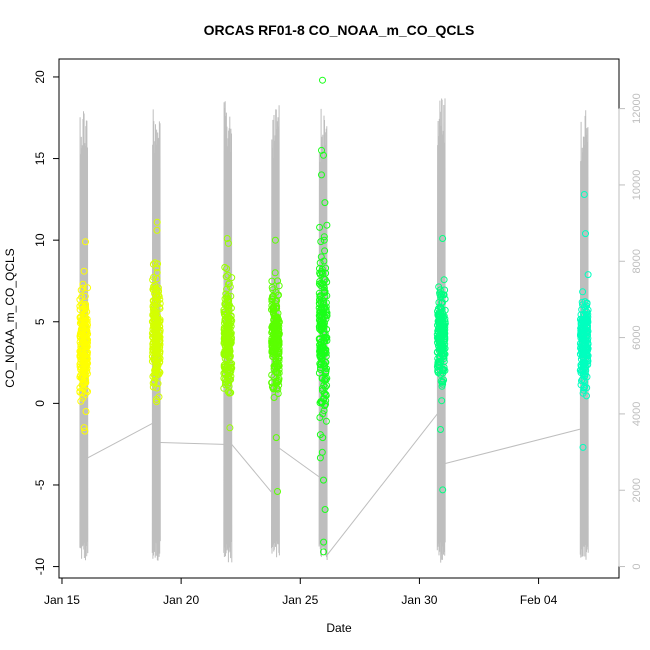 The width and height of the screenshot is (650, 650). What do you see at coordinates (637, 566) in the screenshot?
I see `y2-tick-label: 0` at bounding box center [637, 566].